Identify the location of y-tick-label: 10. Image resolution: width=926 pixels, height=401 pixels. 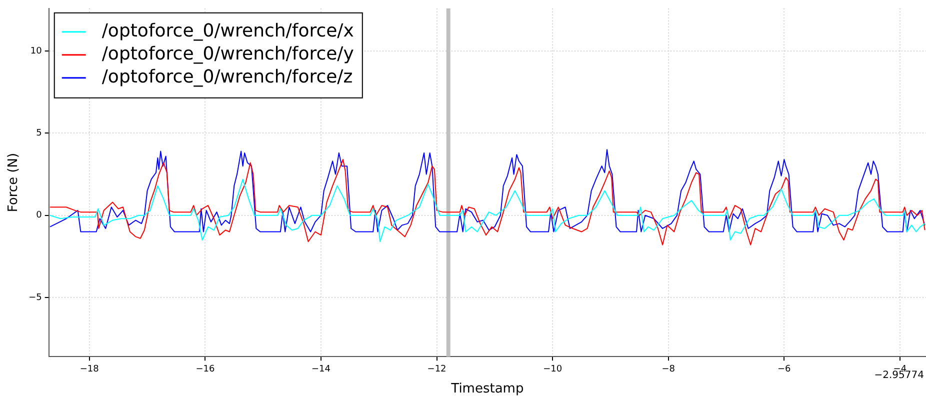
(36, 51).